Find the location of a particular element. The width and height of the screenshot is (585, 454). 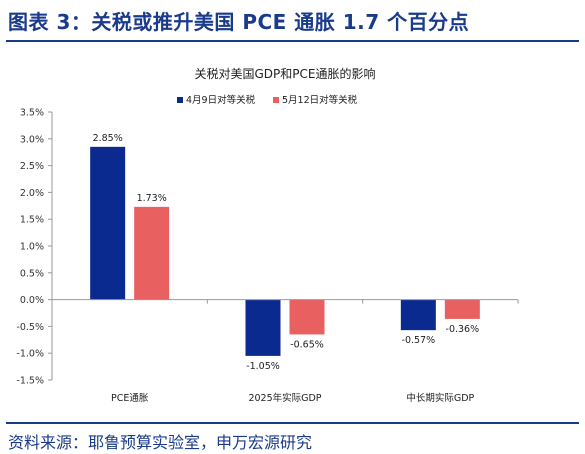

bar-value-label: -0.36% is located at coordinates (463, 329).